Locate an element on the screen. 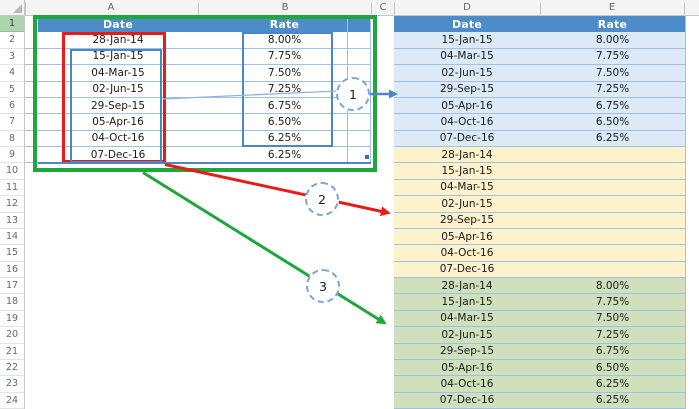  fill-handle is located at coordinates (367, 157).